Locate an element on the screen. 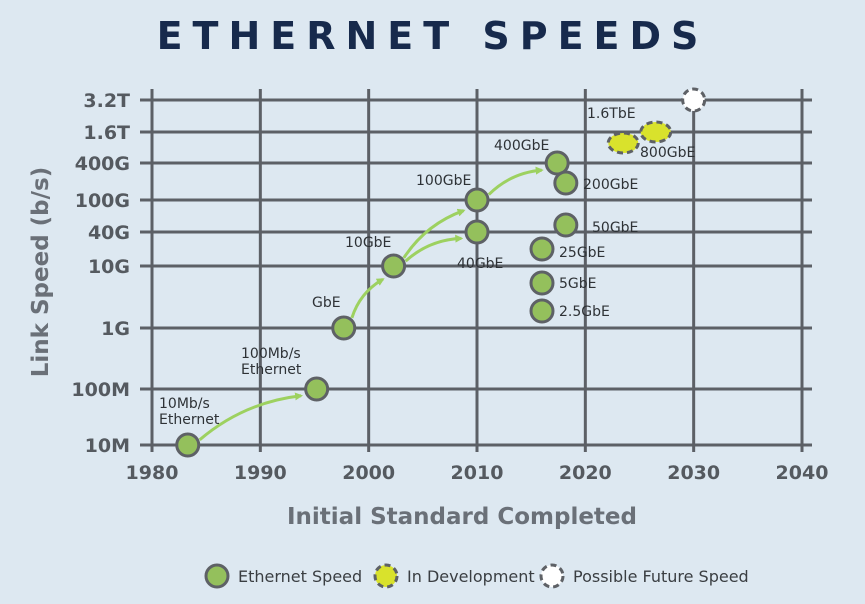  point-label: 5GbE is located at coordinates (578, 284).